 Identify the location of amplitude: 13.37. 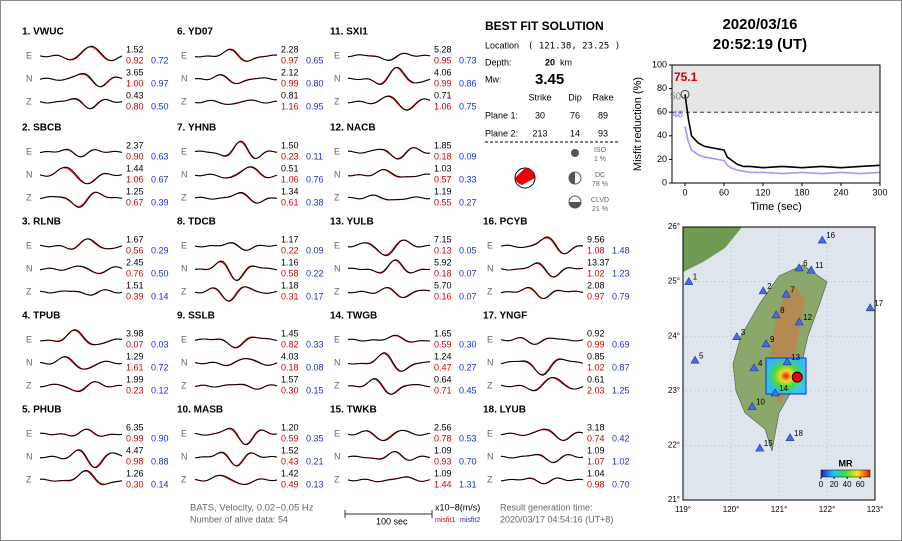
(598, 262).